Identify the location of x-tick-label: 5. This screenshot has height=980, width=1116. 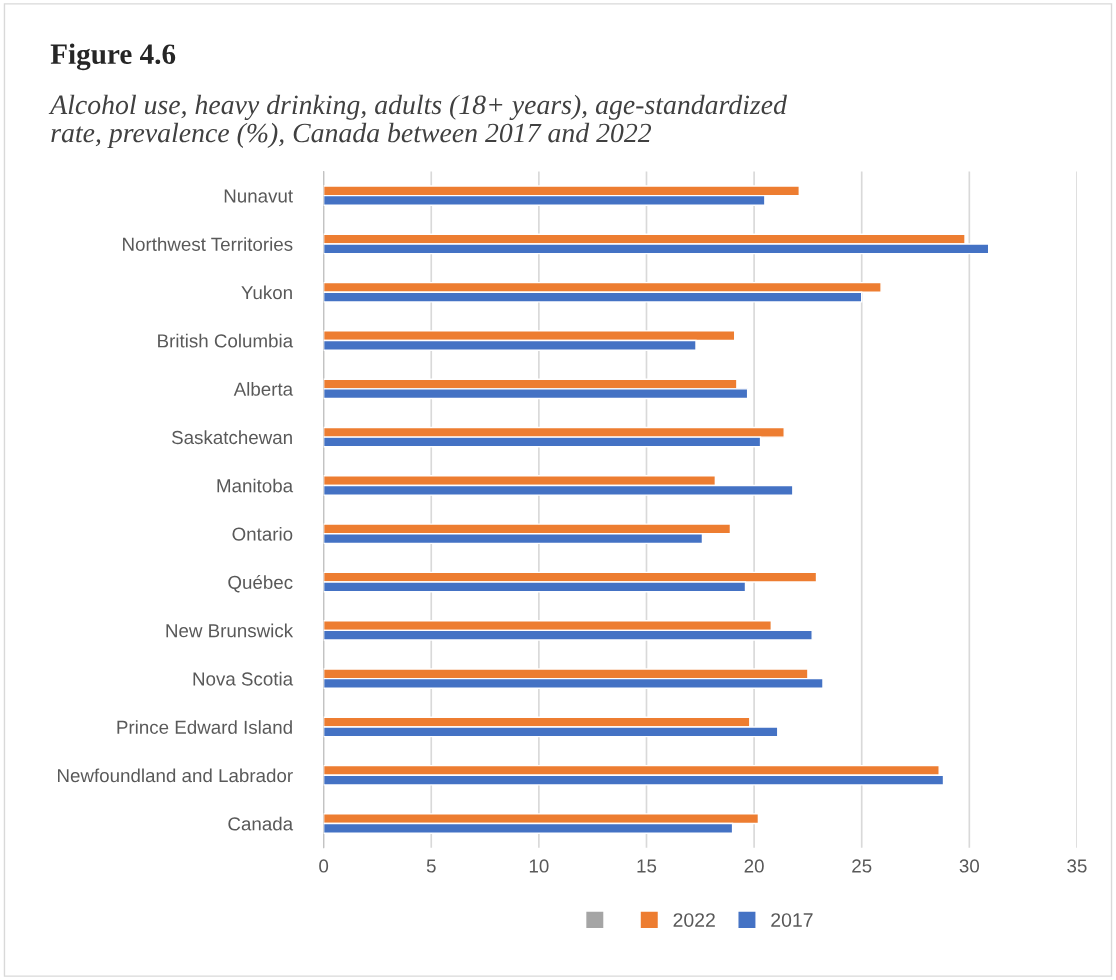
(431, 866).